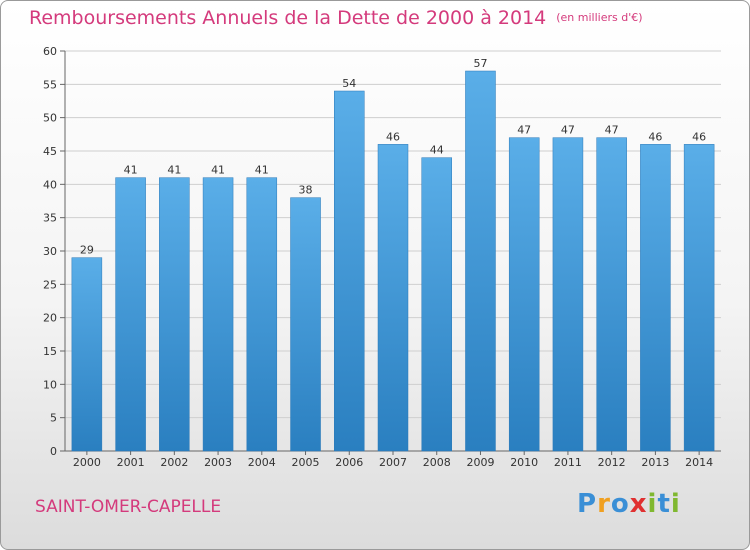  I want to click on bar-2002, so click(174, 314).